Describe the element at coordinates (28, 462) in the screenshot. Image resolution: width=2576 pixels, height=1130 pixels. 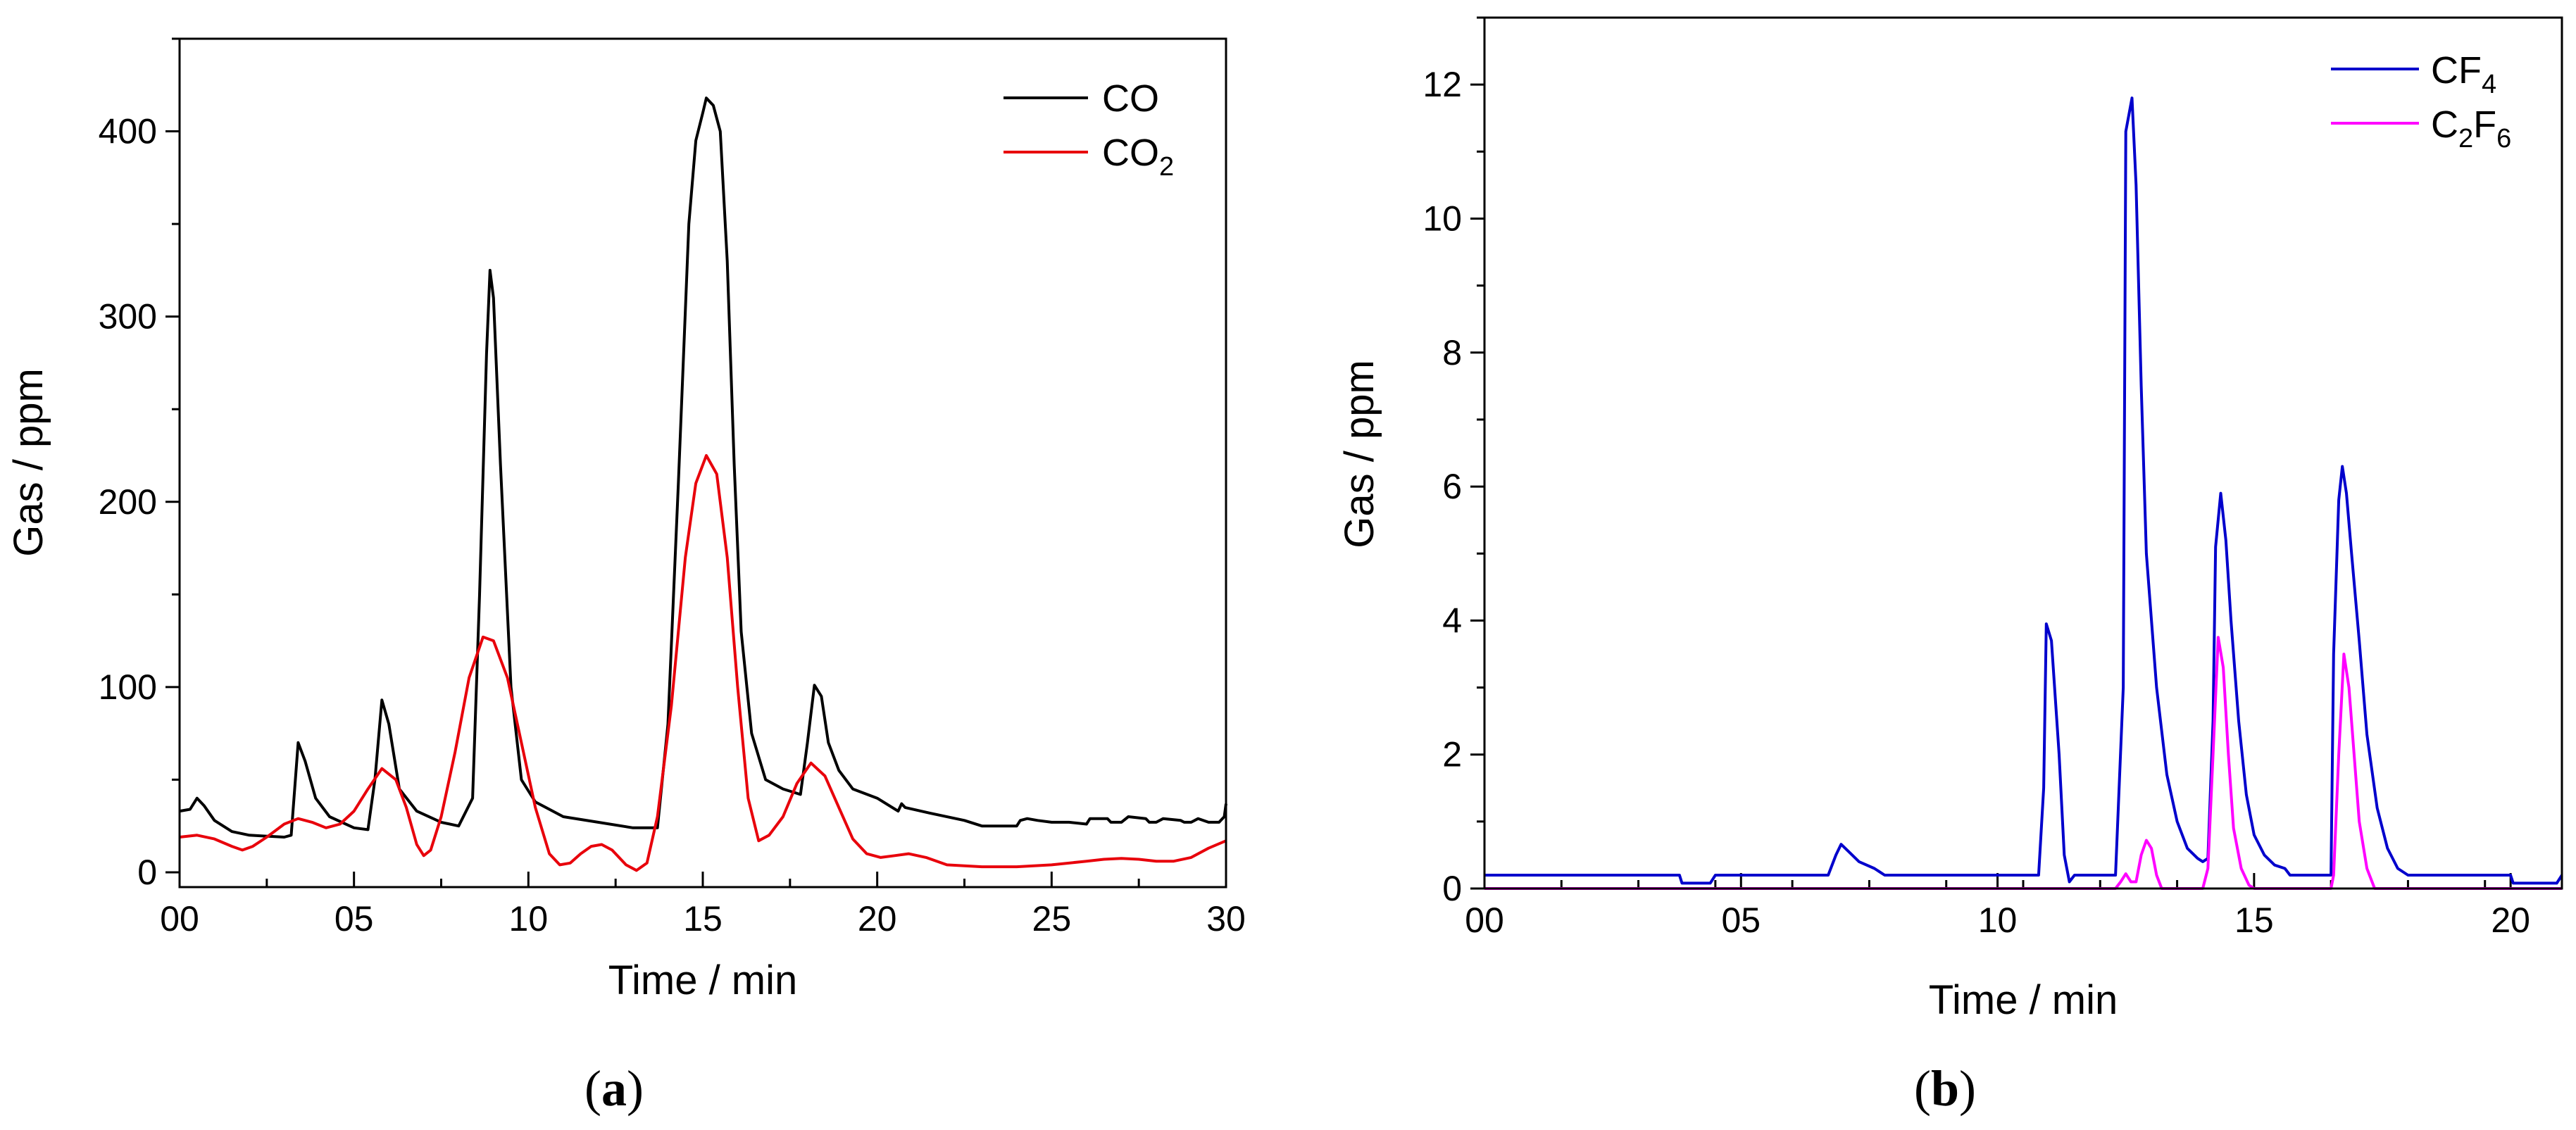
I see `panel-a-y-axis-label: Gas / ppm` at that location.